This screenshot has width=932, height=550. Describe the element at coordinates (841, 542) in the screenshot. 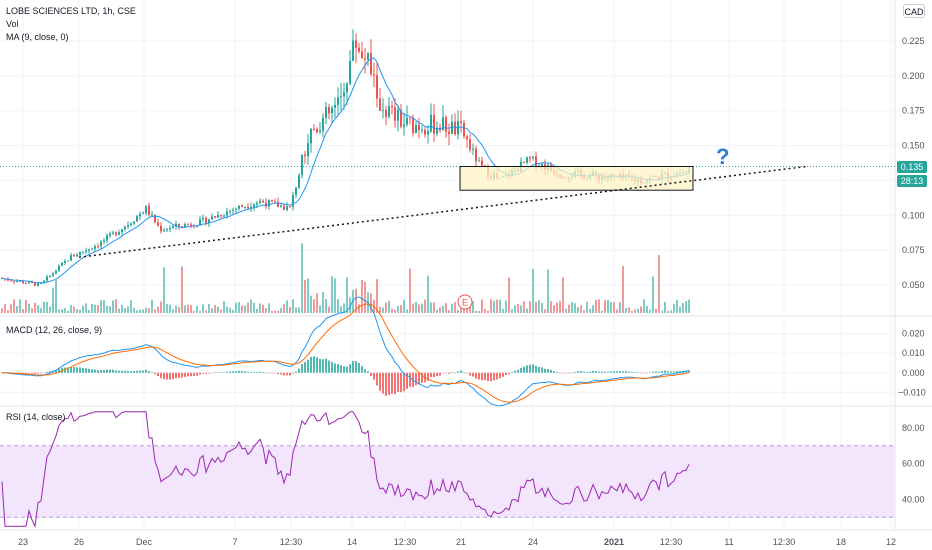

I see `x-tick-label-13: 18` at that location.